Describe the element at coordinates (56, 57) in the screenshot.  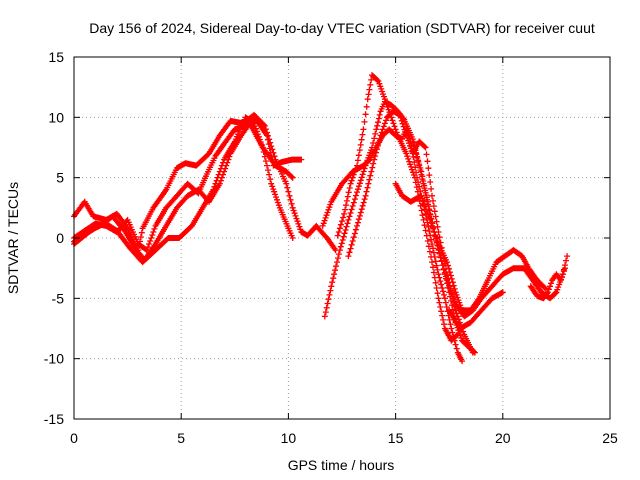
I see `y-tick-label: 15` at that location.